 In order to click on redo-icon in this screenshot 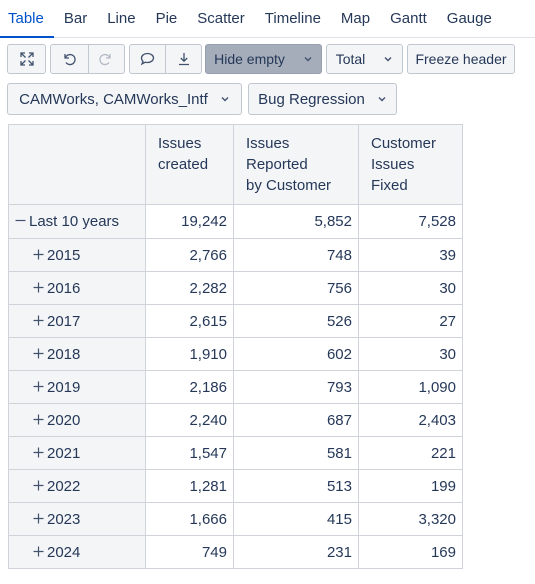, I will do `click(106, 59)`.